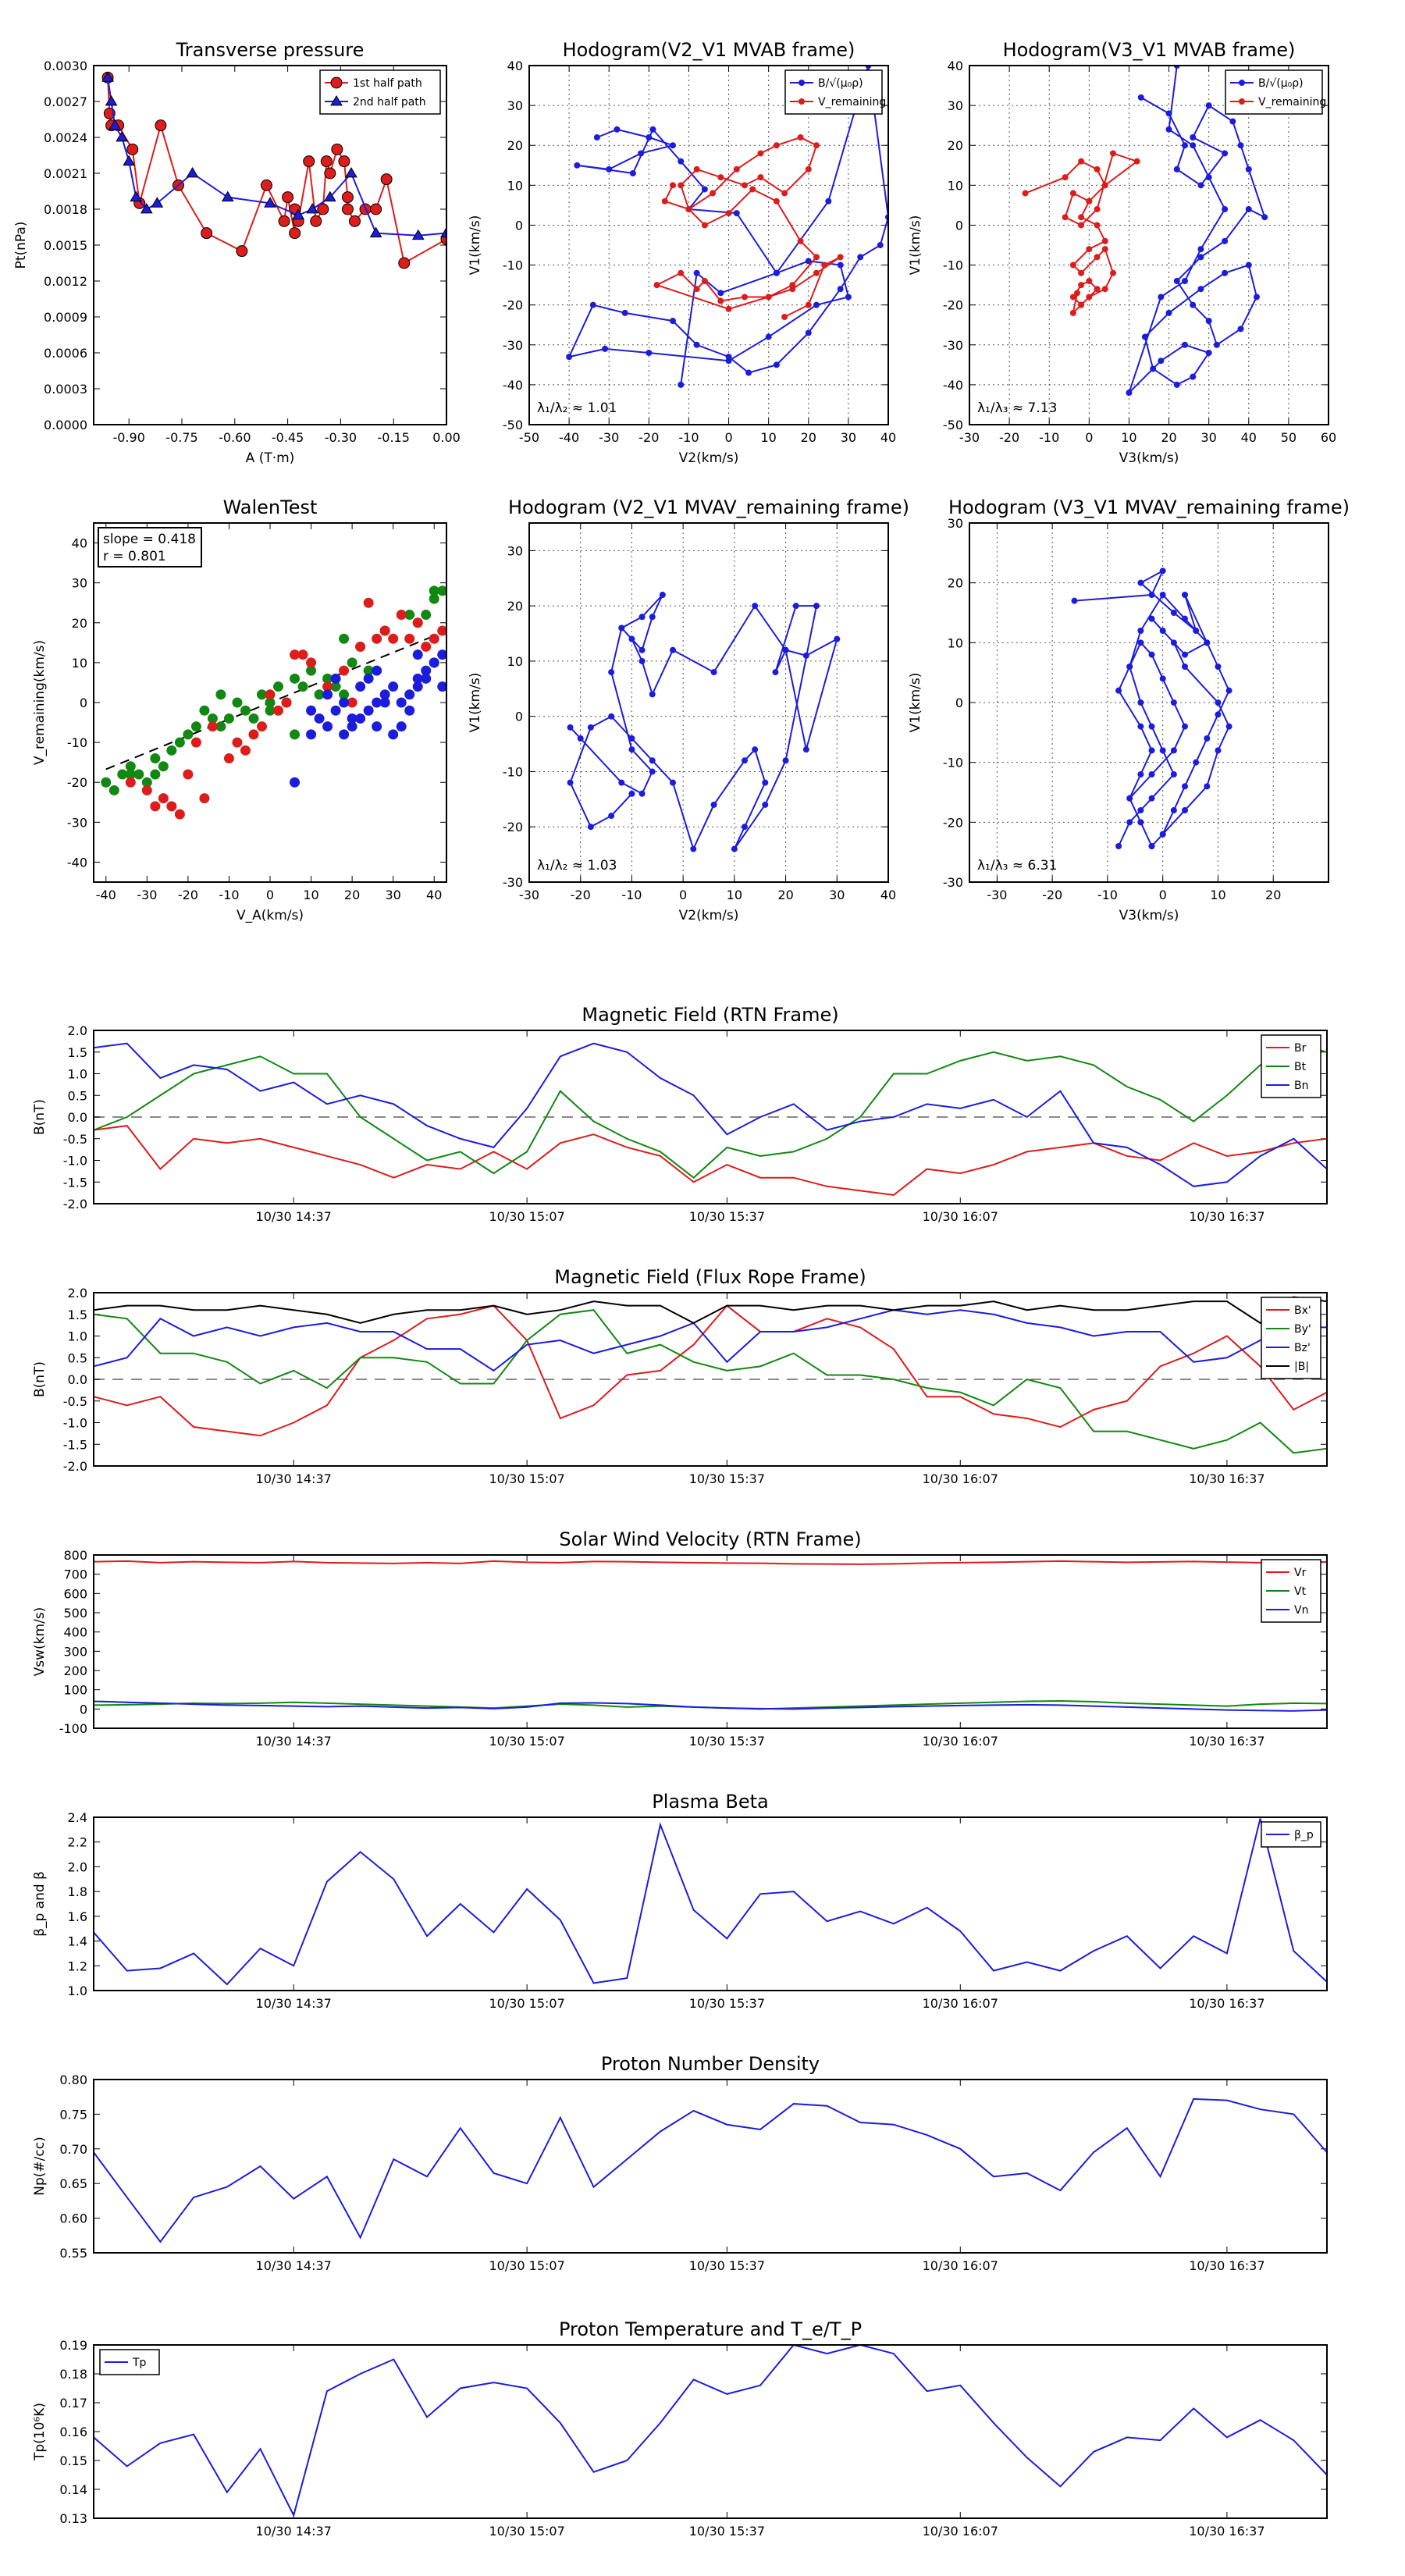  I want to click on stats-box, so click(150, 547).